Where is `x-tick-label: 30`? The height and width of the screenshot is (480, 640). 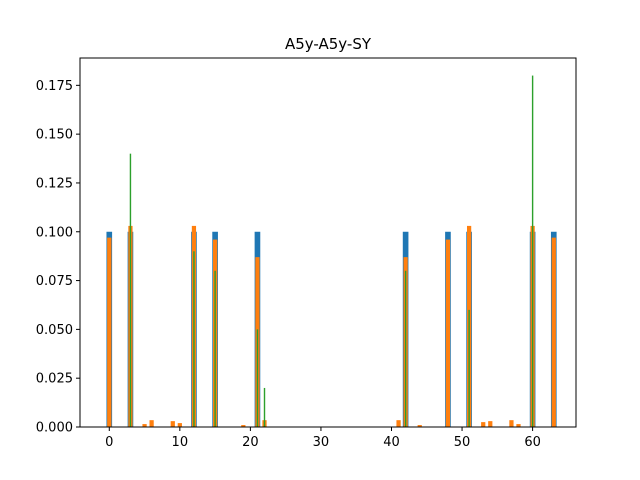
x-tick-label: 30 is located at coordinates (321, 442).